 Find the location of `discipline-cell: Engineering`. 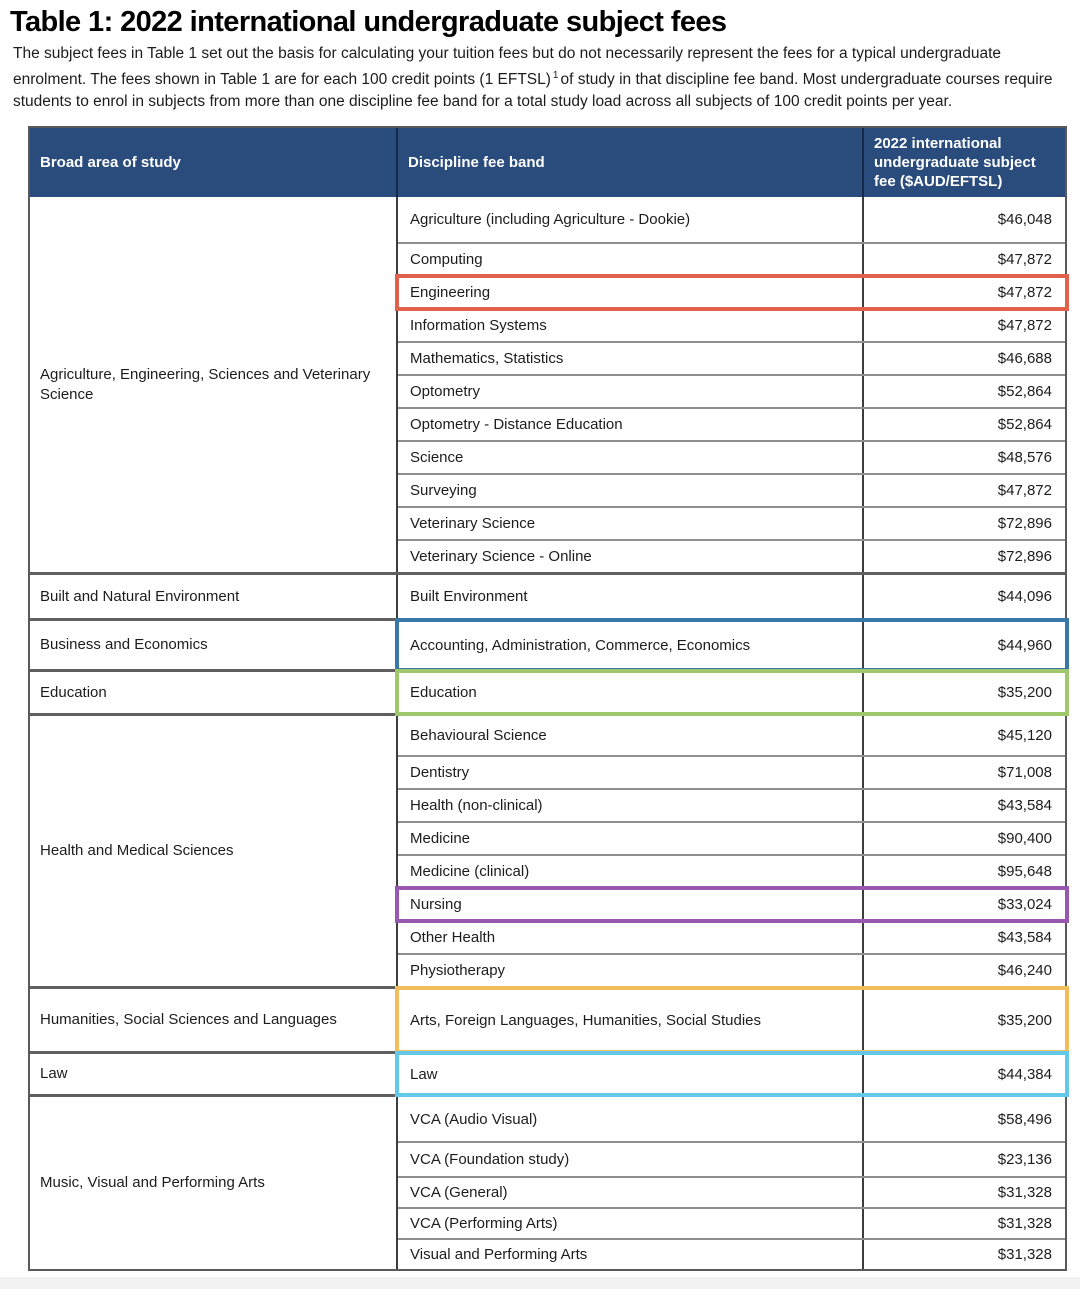

discipline-cell: Engineering is located at coordinates (450, 293).